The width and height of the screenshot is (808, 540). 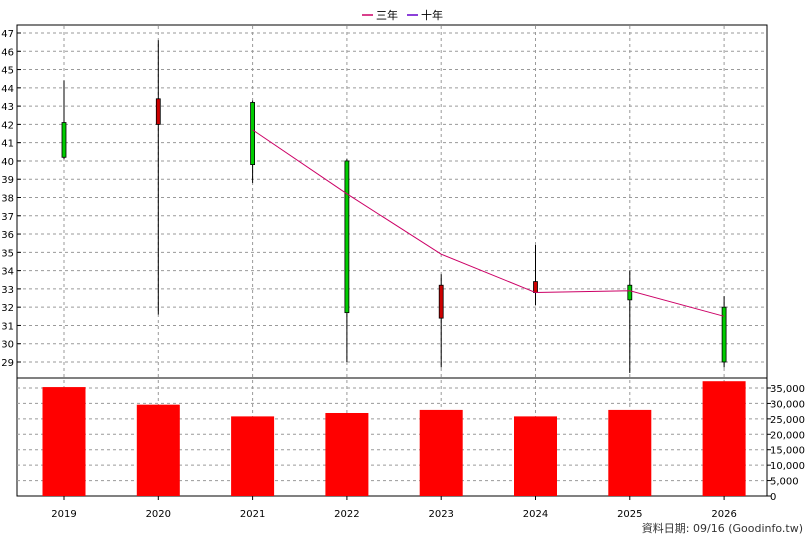 What do you see at coordinates (7, 125) in the screenshot?
I see `price-tick-label: 42` at bounding box center [7, 125].